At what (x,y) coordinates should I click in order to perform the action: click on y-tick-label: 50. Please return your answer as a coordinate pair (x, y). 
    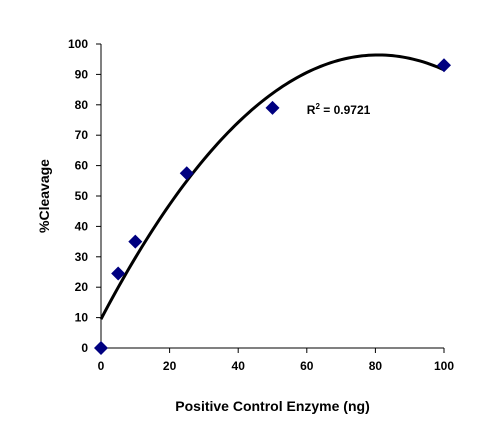
    Looking at the image, I should click on (82, 196).